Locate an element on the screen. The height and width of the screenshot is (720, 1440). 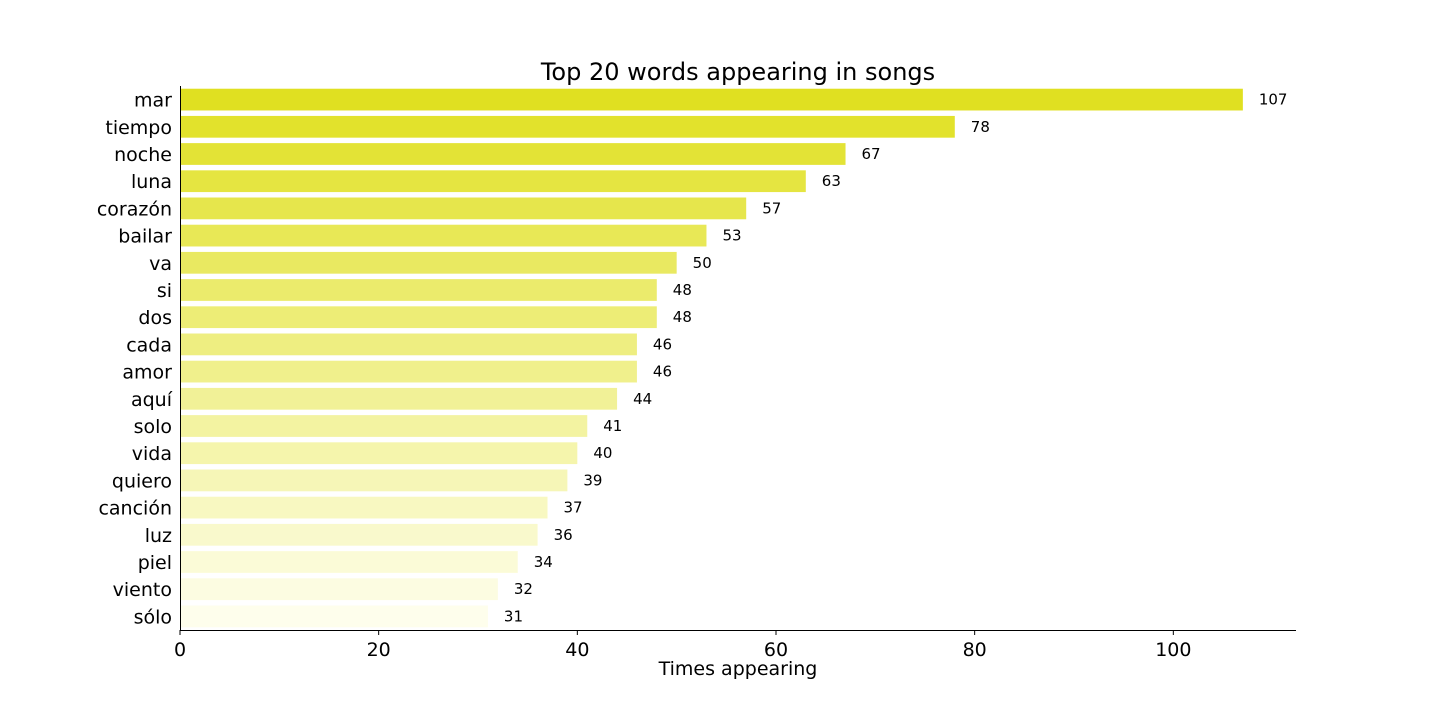
category-label: amor is located at coordinates (147, 373).